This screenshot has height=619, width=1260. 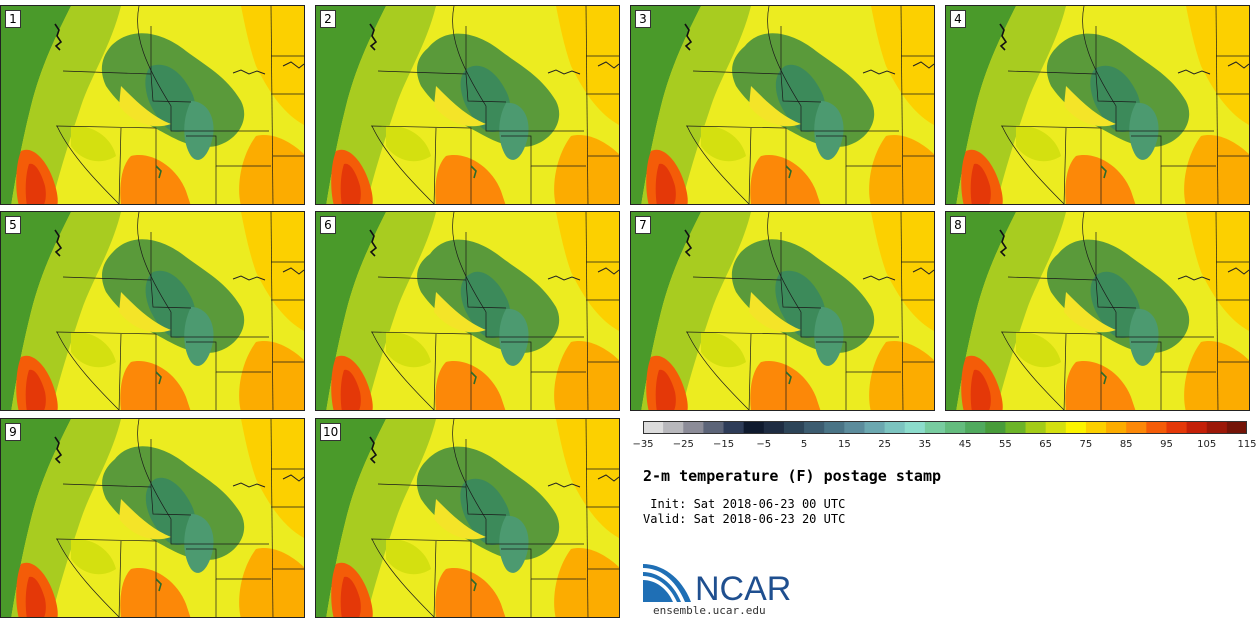 I want to click on colorbar-tick-label: 65, so click(x=1046, y=444).